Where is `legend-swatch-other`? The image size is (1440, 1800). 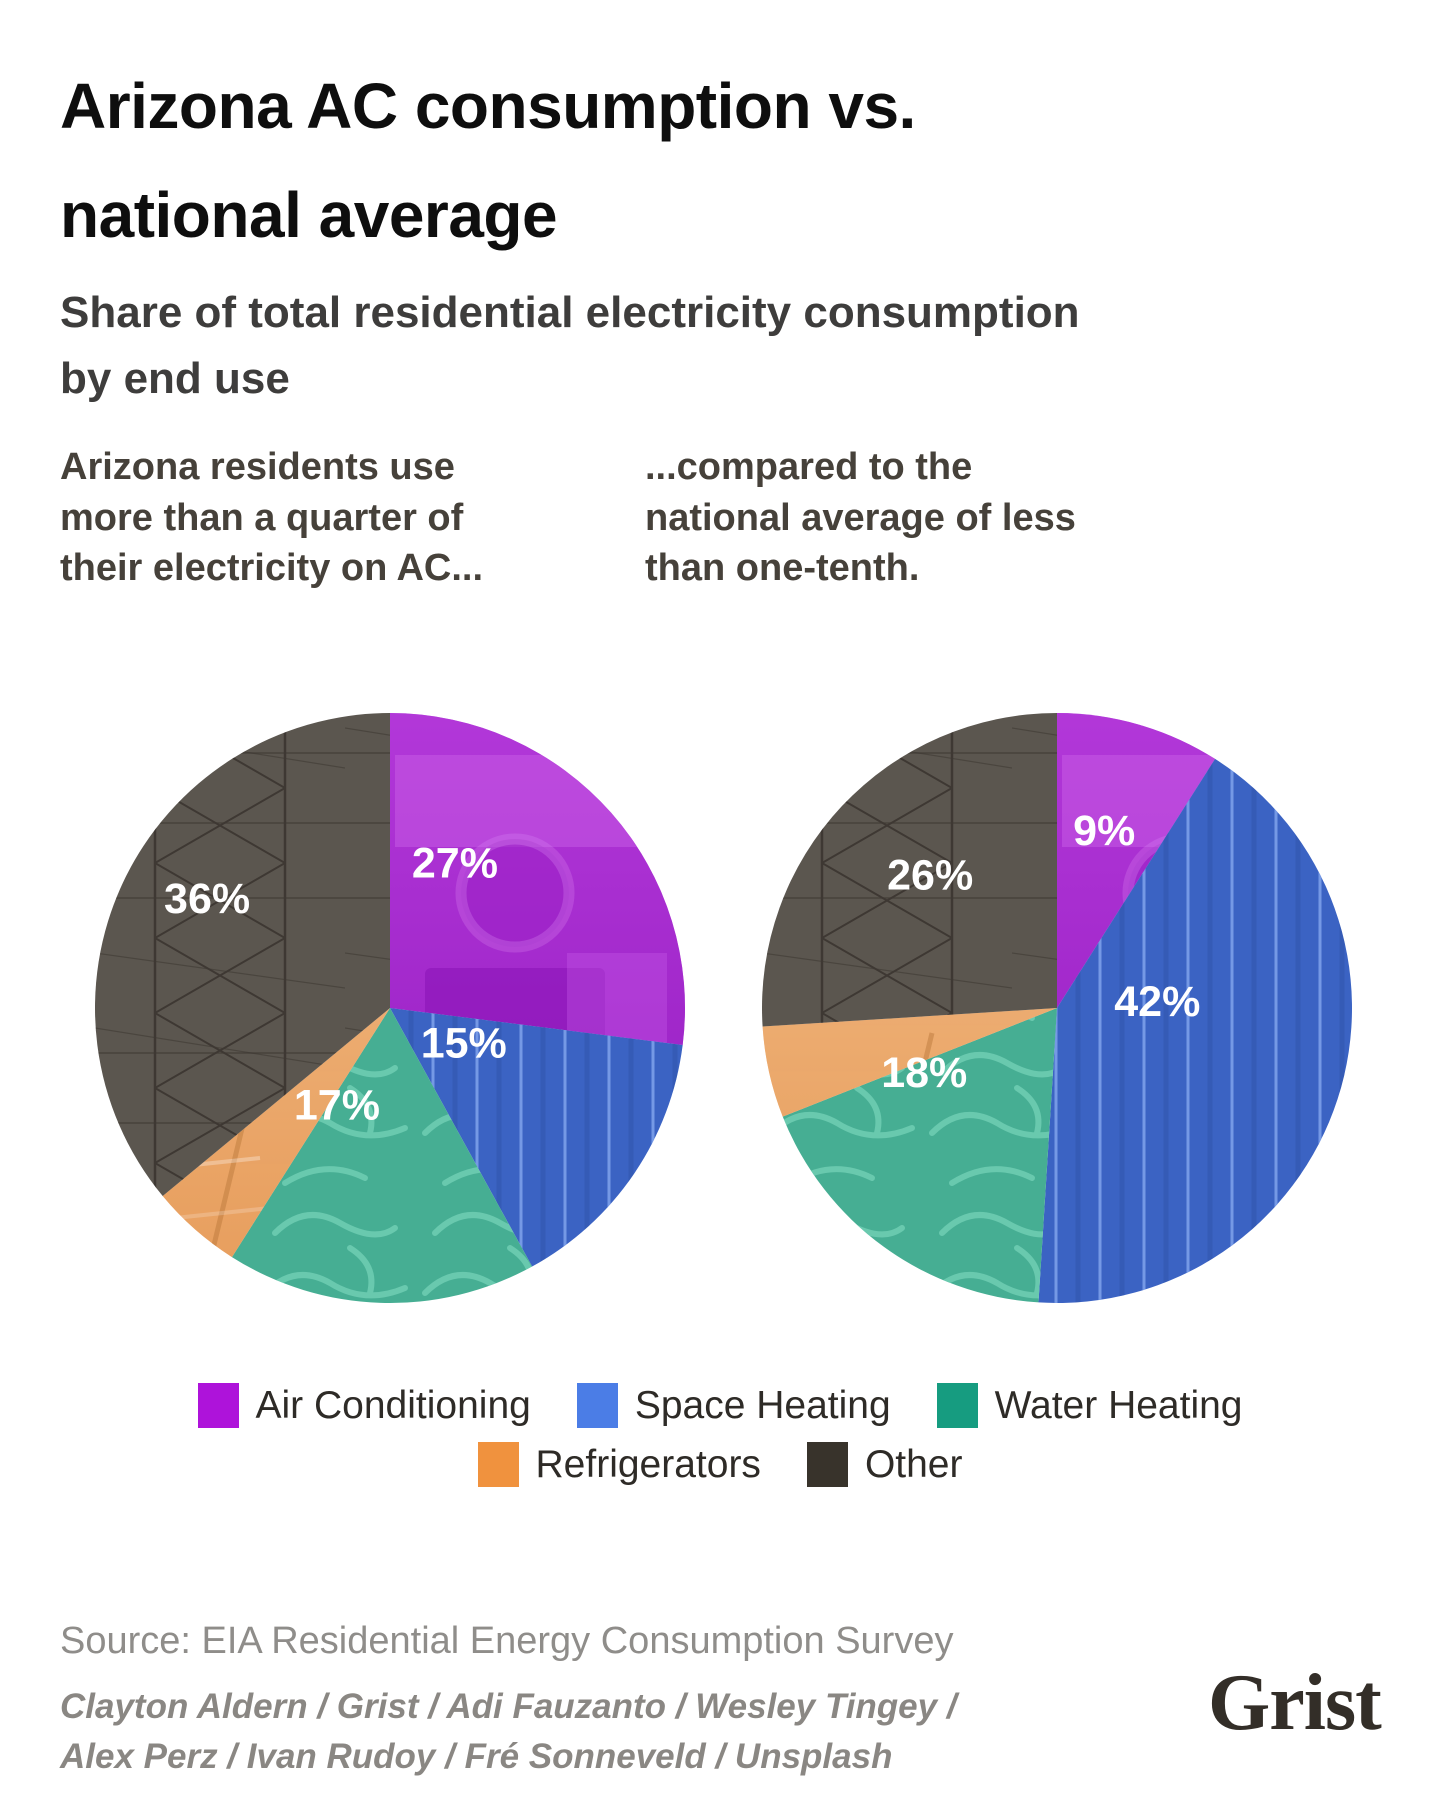
legend-swatch-other is located at coordinates (827, 1464).